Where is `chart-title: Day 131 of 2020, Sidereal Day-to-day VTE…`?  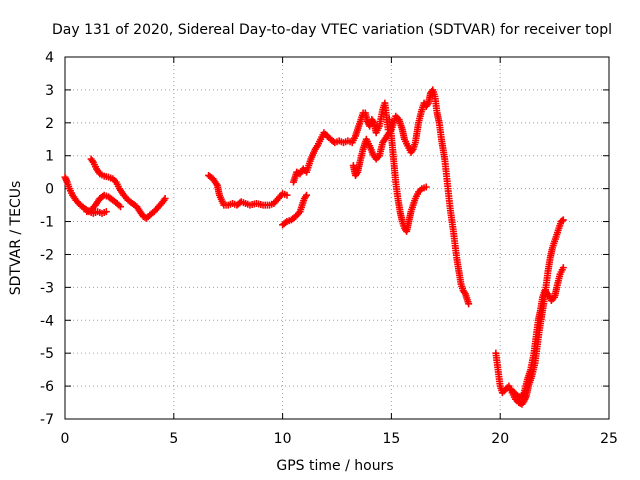 chart-title: Day 131 of 2020, Sidereal Day-to-day VTE… is located at coordinates (332, 30).